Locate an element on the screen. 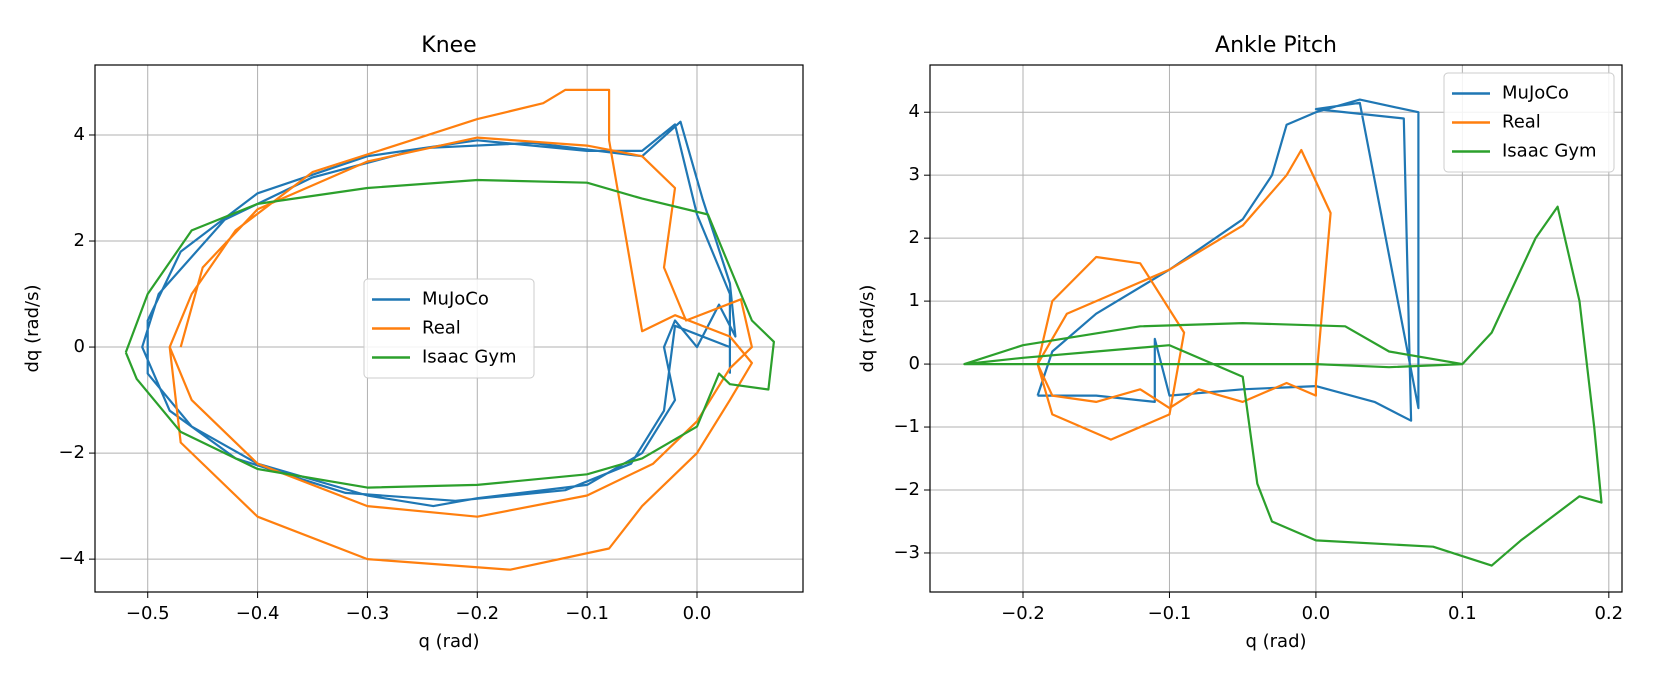 The width and height of the screenshot is (1661, 692). y-tick-label: −1 is located at coordinates (906, 426).